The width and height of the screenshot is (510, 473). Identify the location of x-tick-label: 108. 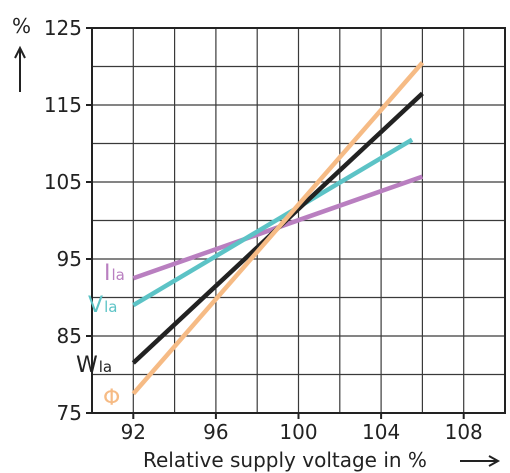
(464, 432).